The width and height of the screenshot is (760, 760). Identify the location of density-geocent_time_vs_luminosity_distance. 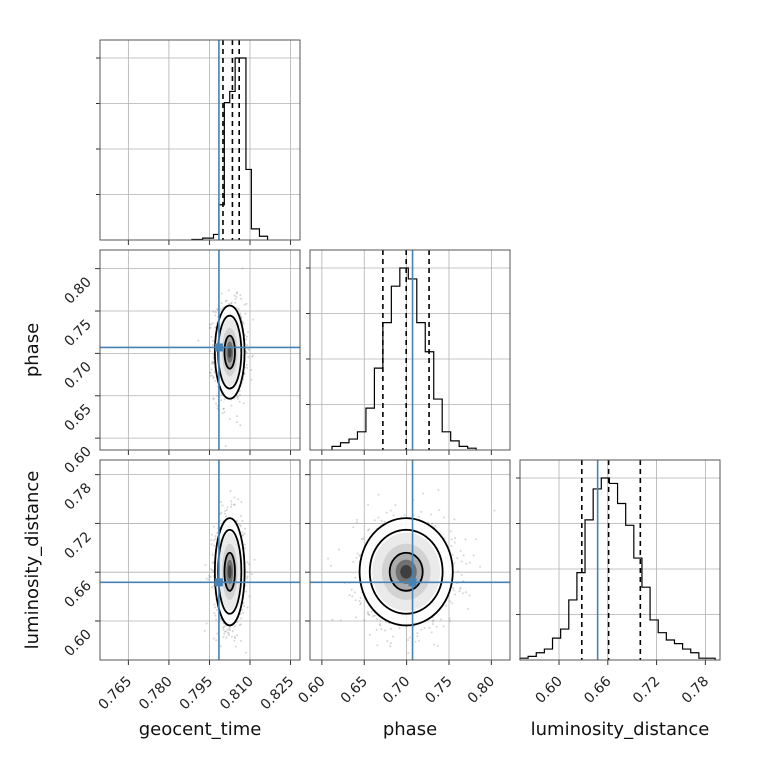
(229, 572).